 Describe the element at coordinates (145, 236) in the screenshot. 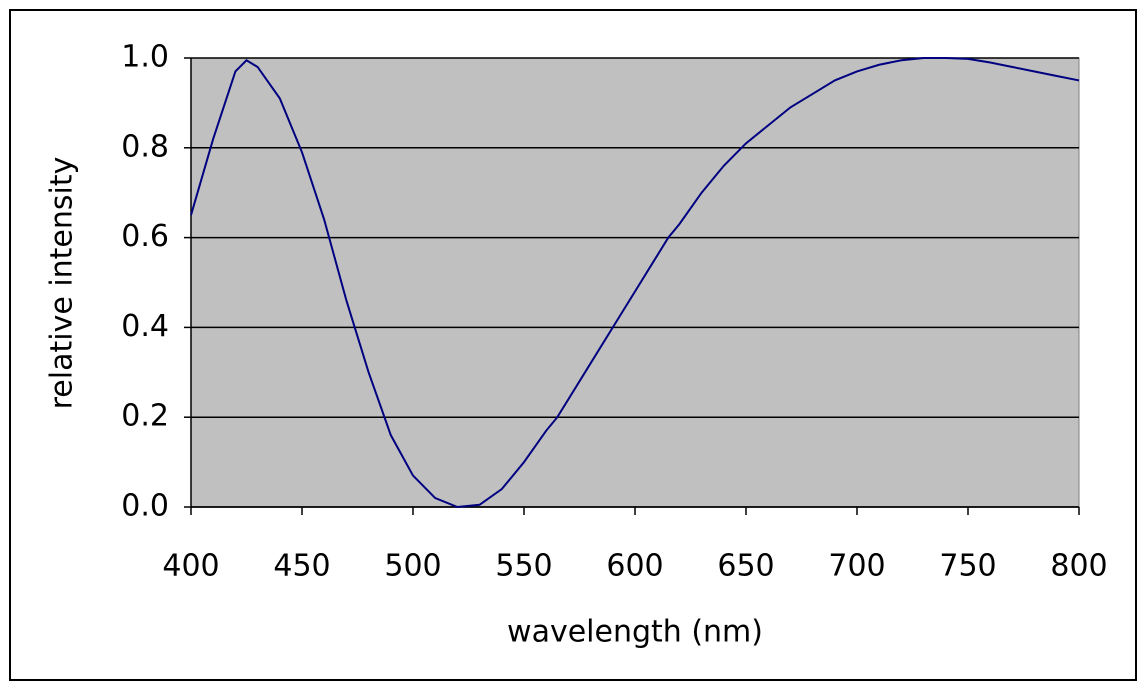

I see `y-tick-label: 0.6` at that location.